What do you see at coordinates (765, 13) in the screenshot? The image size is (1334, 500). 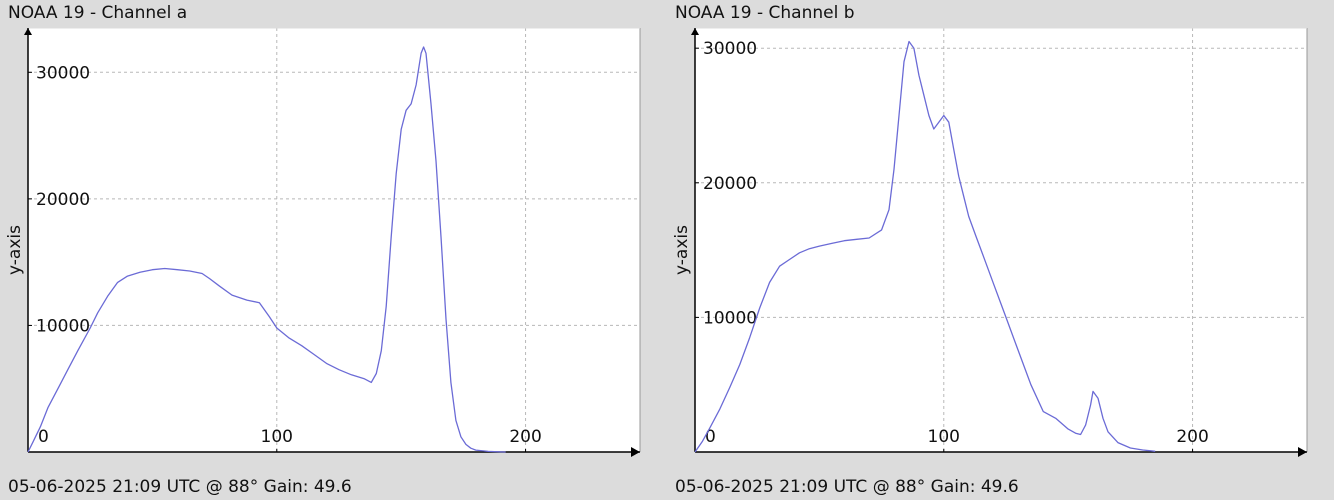 I see `chart-title: NOAA 19 - Channel b` at bounding box center [765, 13].